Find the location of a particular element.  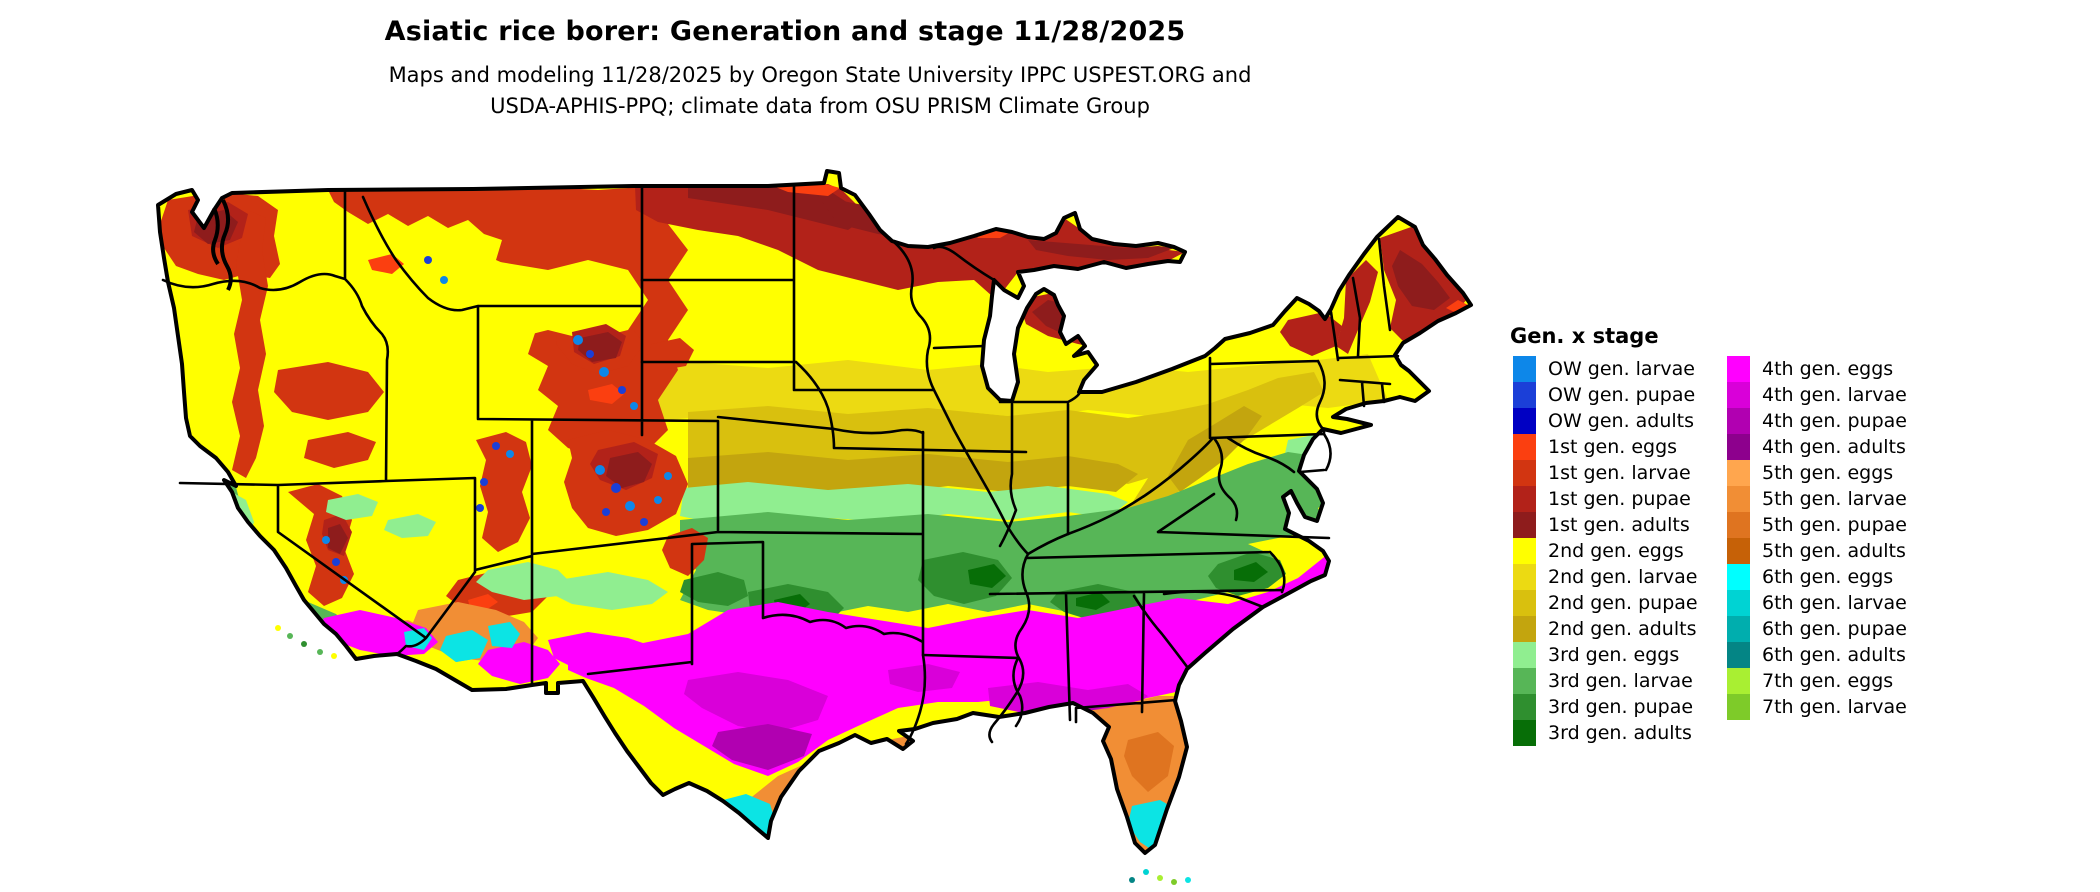

legend-entry-label: 2nd gen. pupae is located at coordinates (1623, 603).